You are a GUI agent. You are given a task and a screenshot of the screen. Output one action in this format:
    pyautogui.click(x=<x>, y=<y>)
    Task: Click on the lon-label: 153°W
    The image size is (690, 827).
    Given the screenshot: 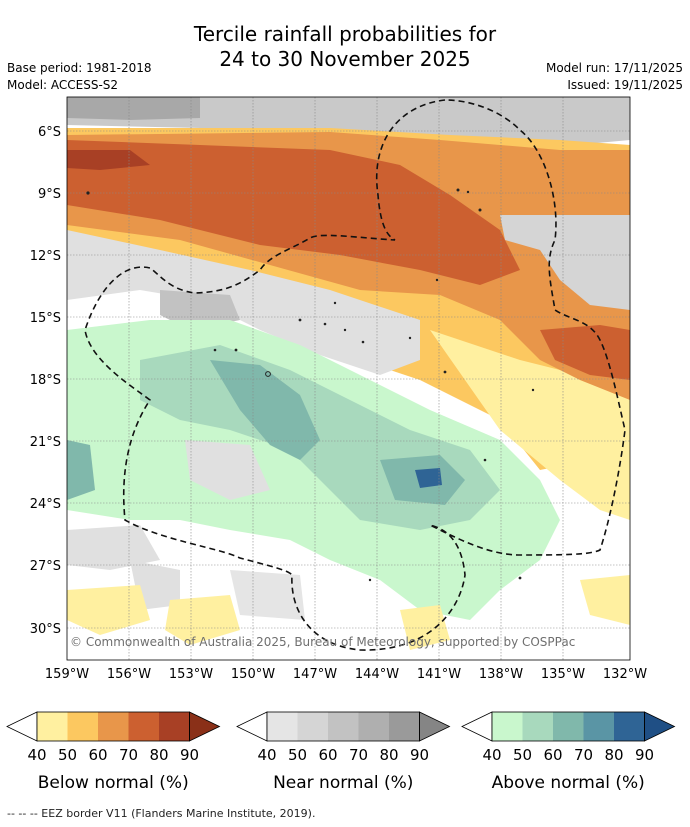 What is the action you would take?
    pyautogui.click(x=191, y=674)
    